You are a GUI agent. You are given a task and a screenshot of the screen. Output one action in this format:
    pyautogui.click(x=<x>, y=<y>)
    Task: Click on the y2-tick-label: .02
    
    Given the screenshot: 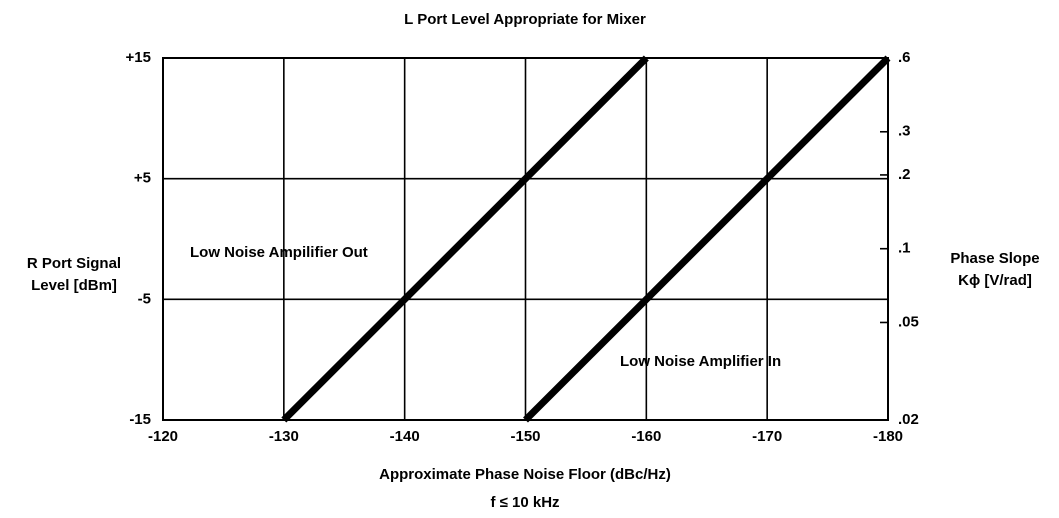 What is the action you would take?
    pyautogui.click(x=908, y=419)
    